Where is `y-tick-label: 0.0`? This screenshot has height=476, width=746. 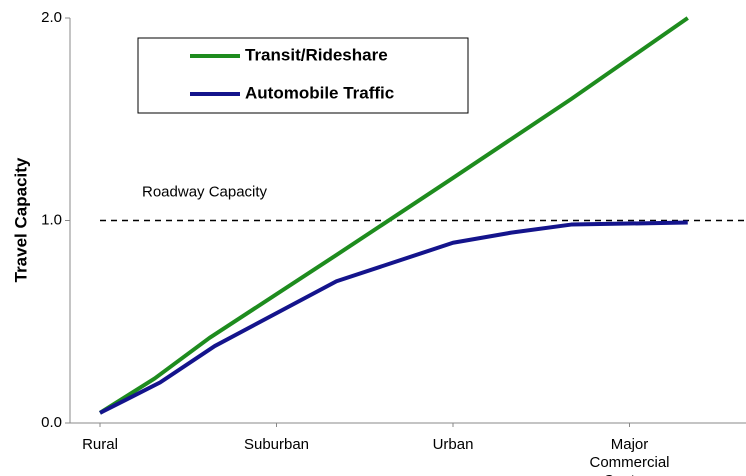 y-tick-label: 0.0 is located at coordinates (51, 422).